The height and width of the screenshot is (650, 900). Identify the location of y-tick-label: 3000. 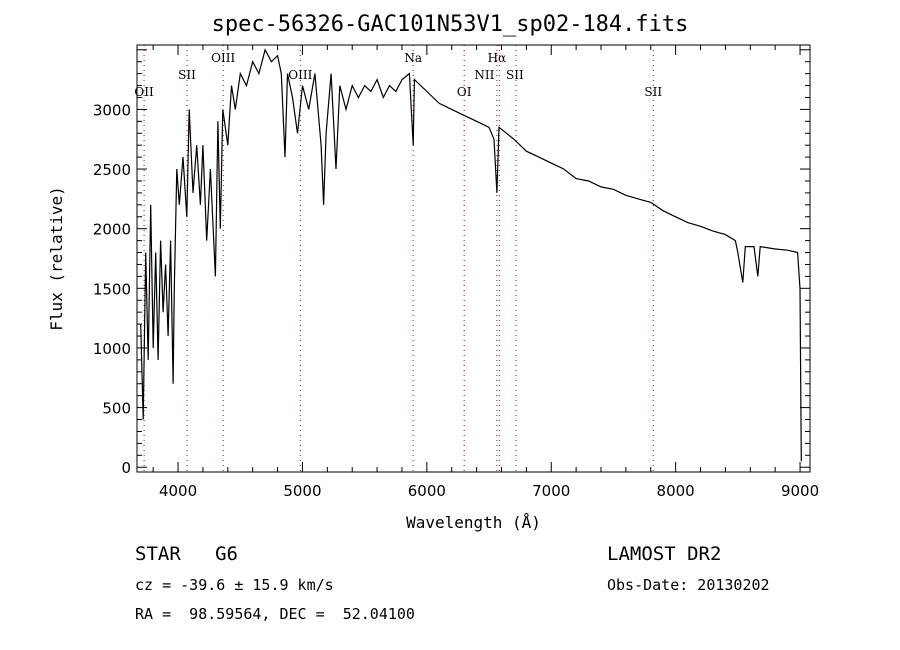
(112, 110).